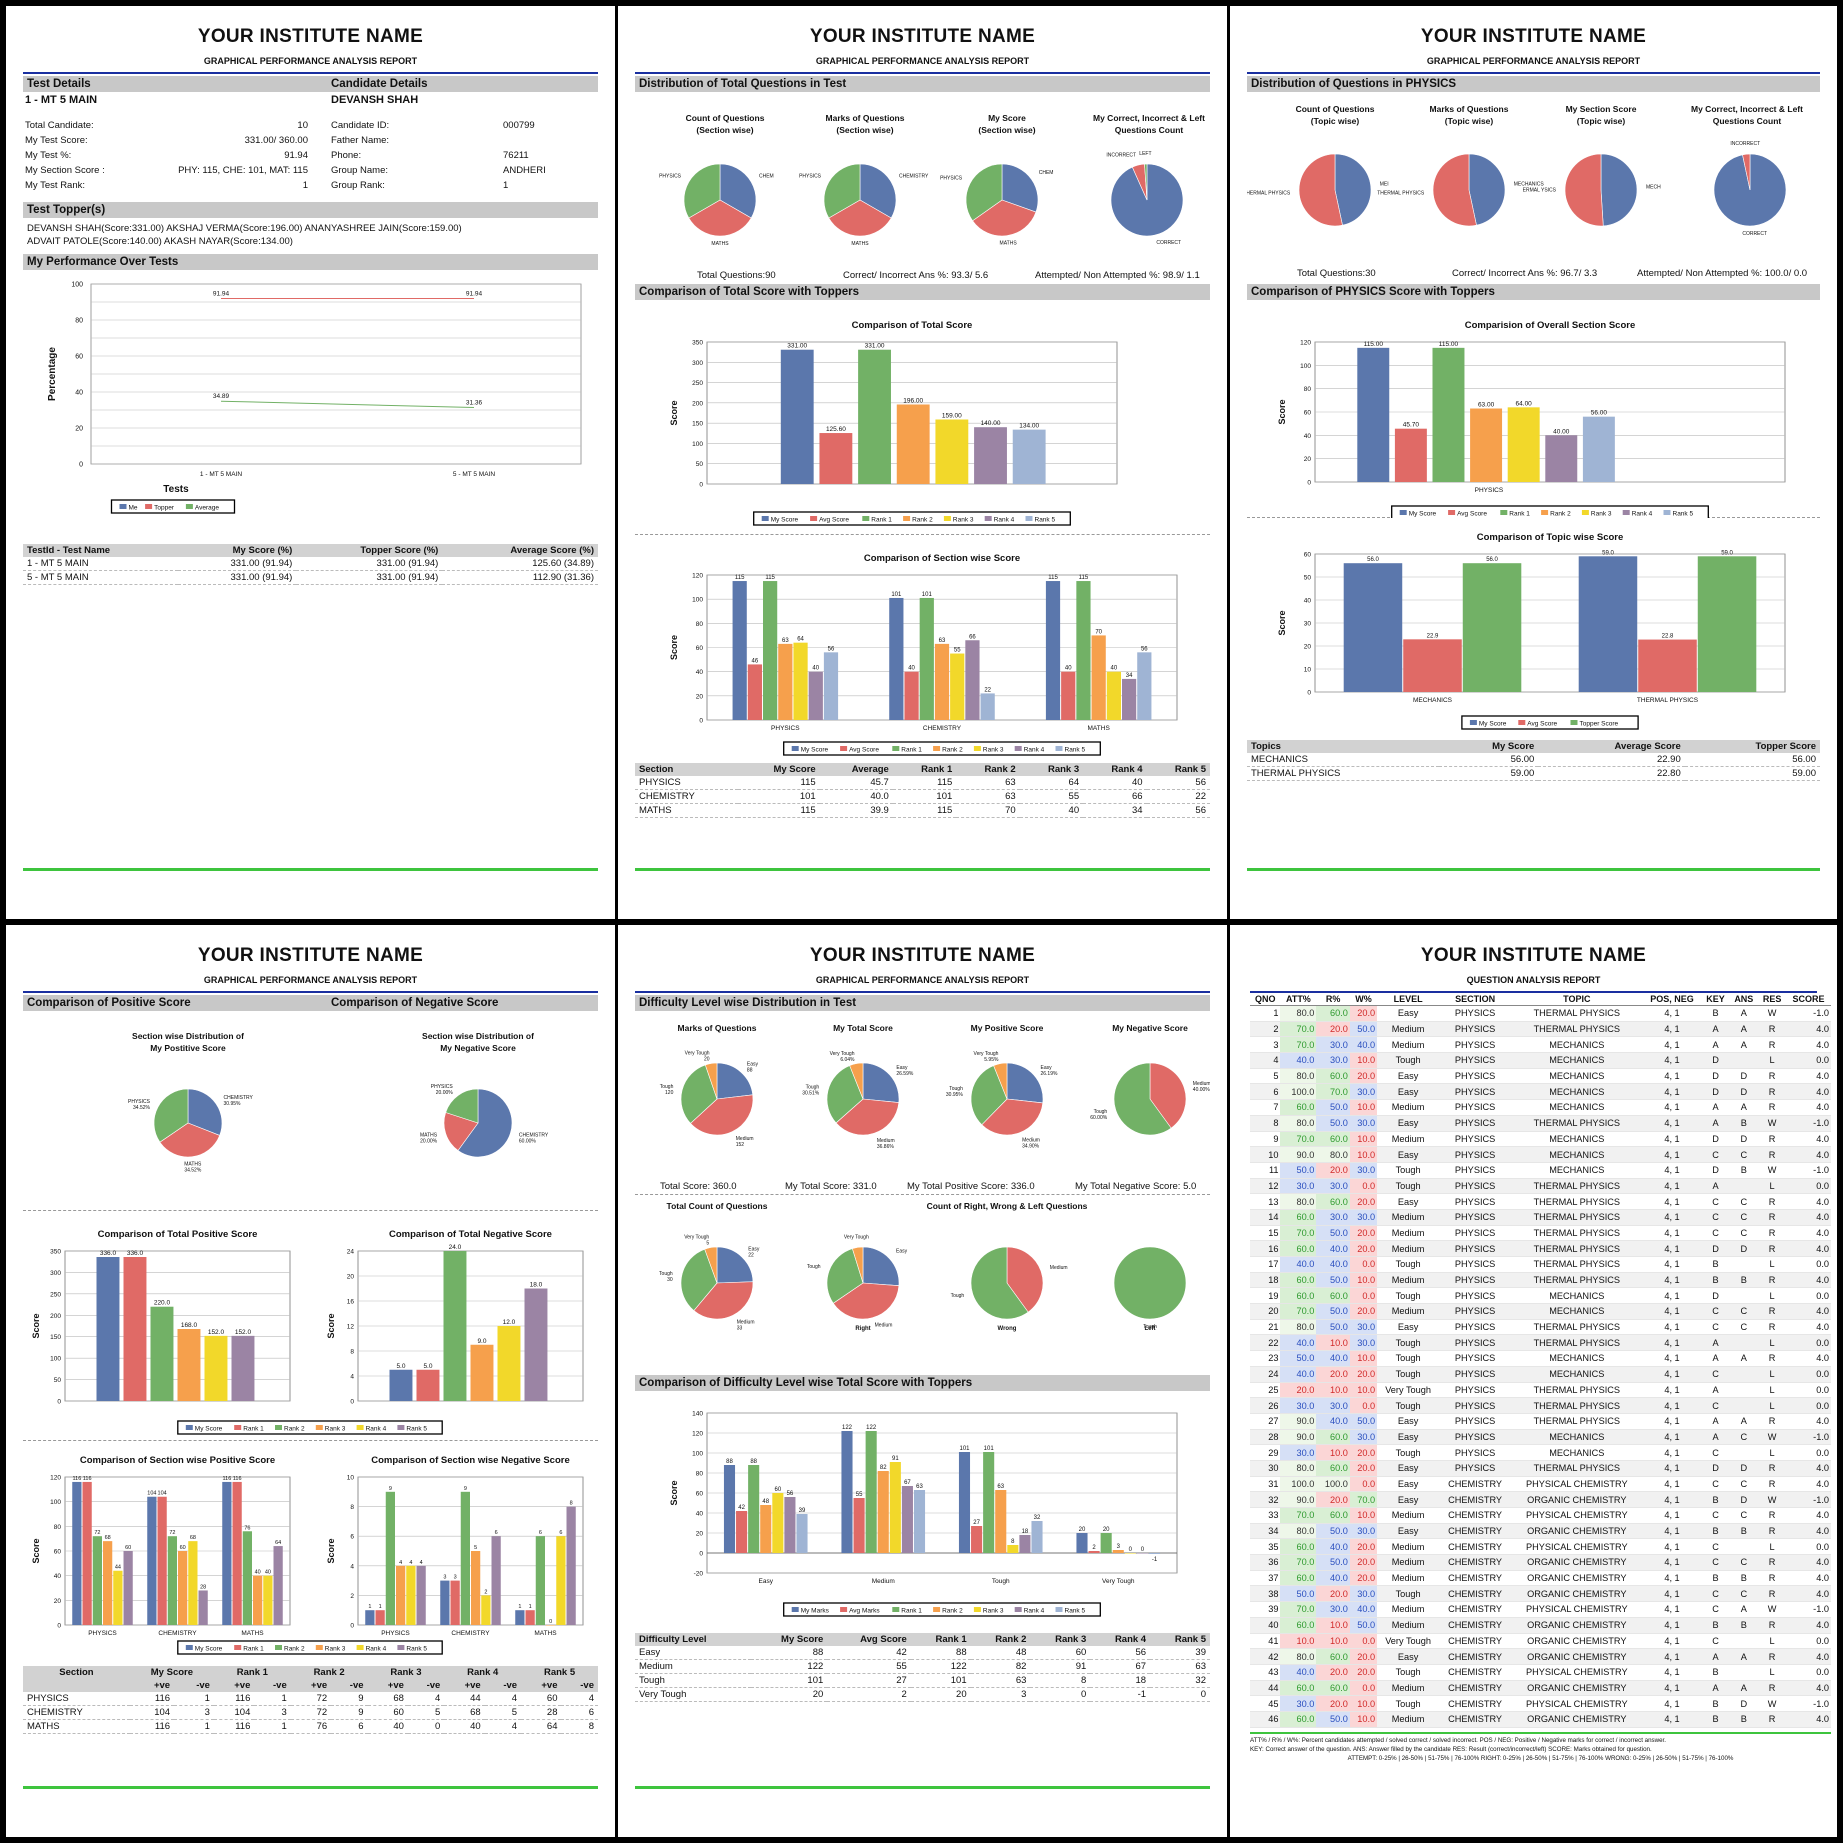  Describe the element at coordinates (1180, 1680) in the screenshot. I see `table-cell: 32` at that location.